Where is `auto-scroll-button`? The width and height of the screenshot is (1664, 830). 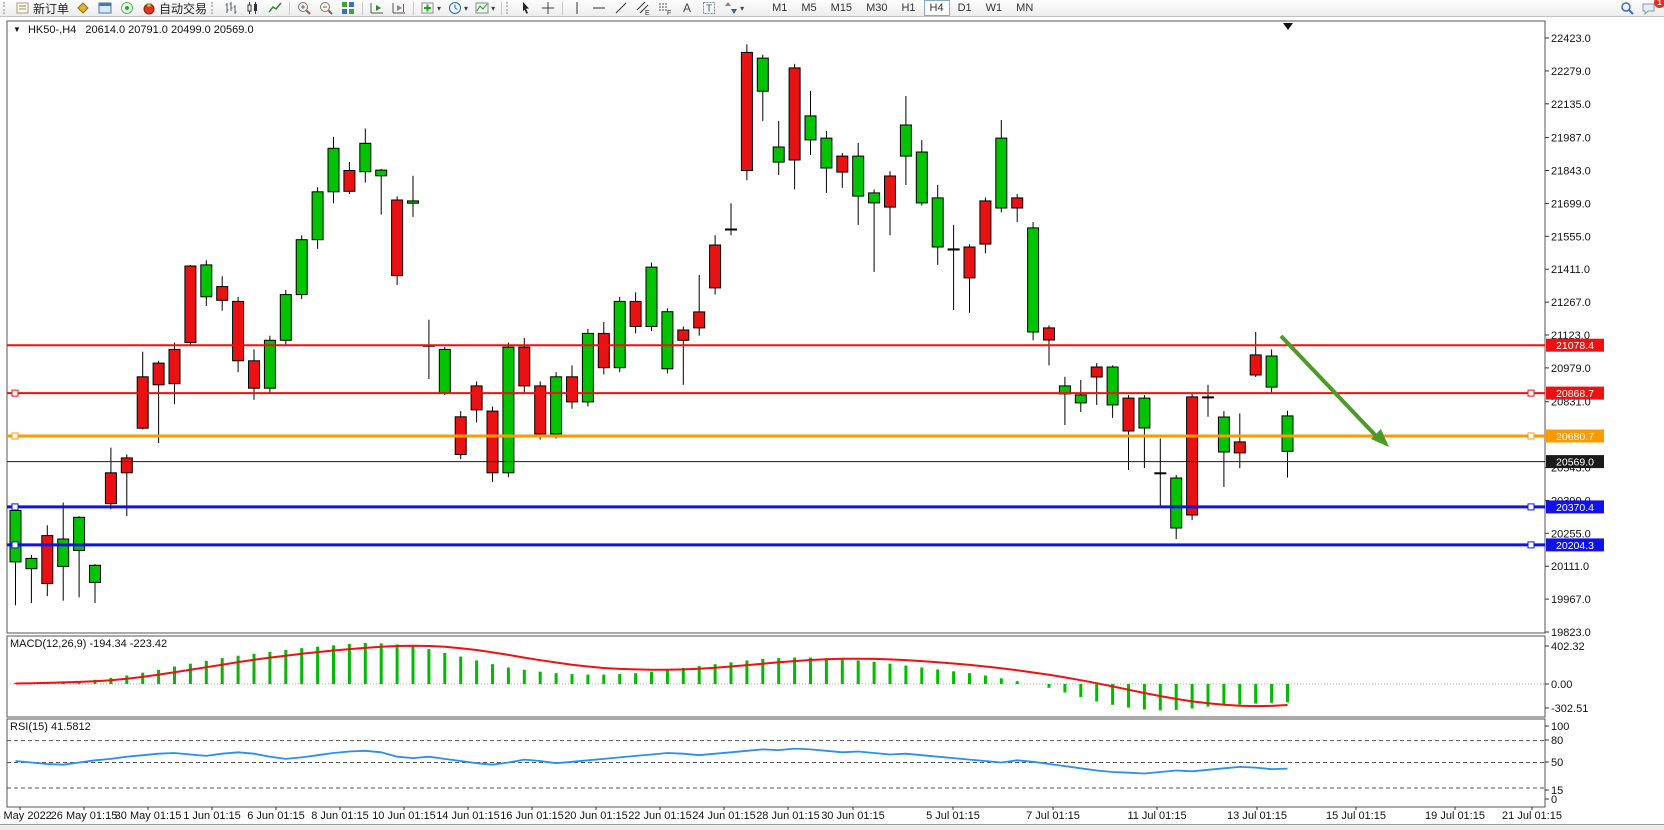
auto-scroll-button is located at coordinates (377, 8).